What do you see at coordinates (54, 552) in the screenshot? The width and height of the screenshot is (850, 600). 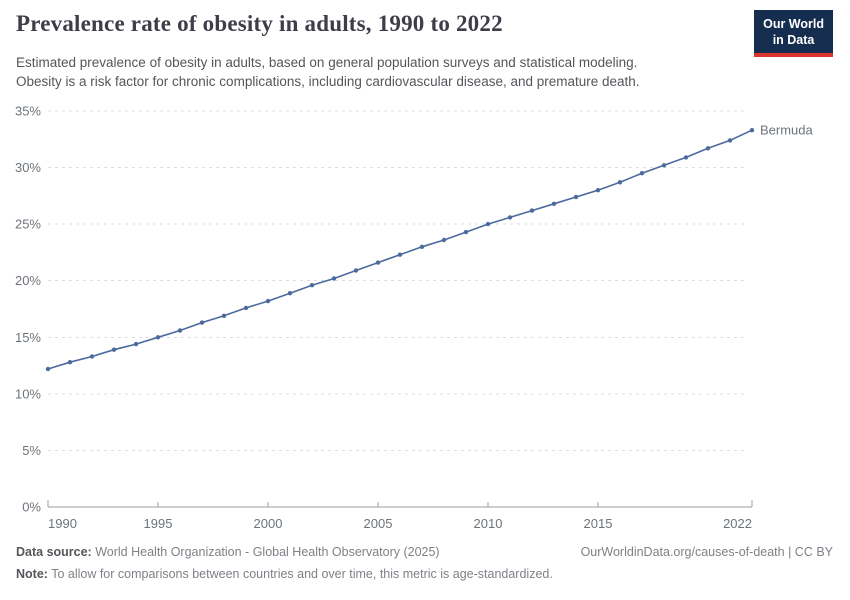 I see `data-source-label: Data source:` at bounding box center [54, 552].